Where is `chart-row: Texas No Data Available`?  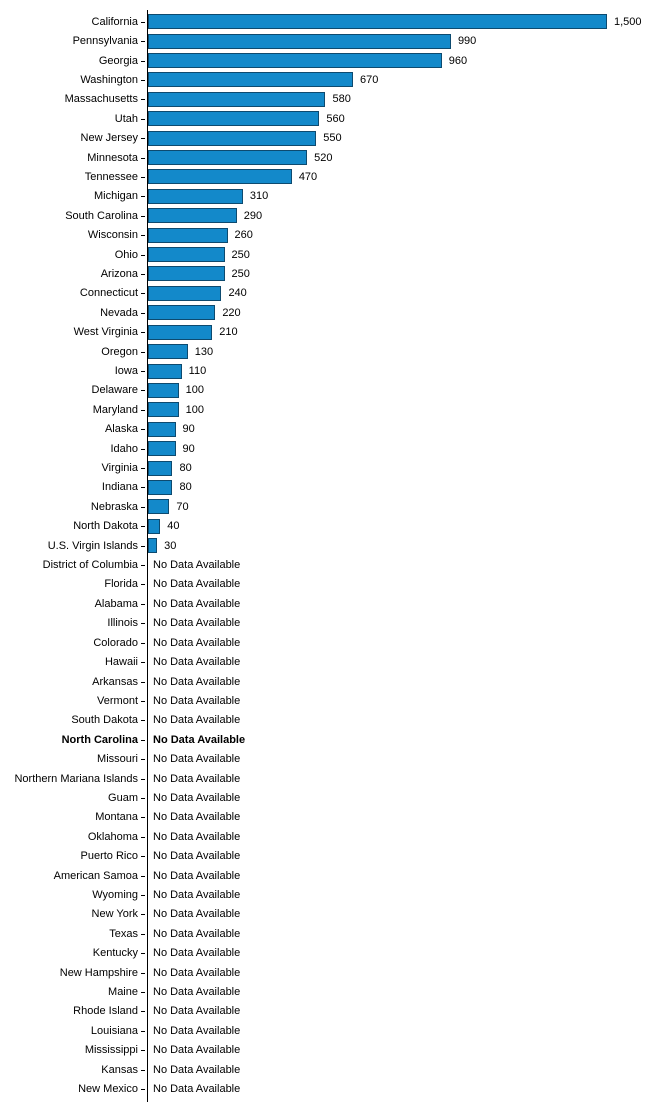 chart-row: Texas No Data Available is located at coordinates (325, 933).